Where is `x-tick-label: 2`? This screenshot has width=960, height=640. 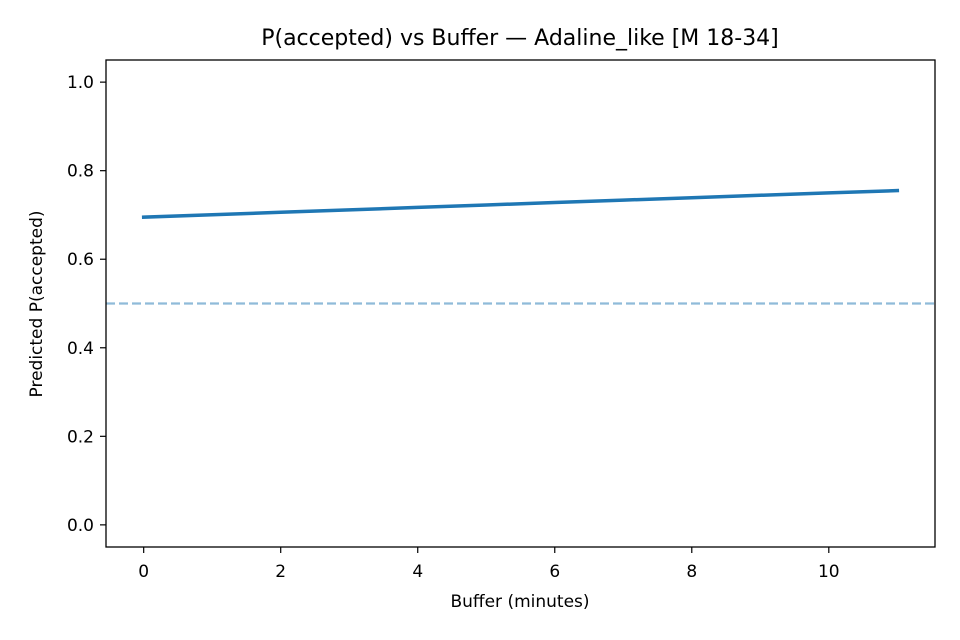
x-tick-label: 2 is located at coordinates (280, 572).